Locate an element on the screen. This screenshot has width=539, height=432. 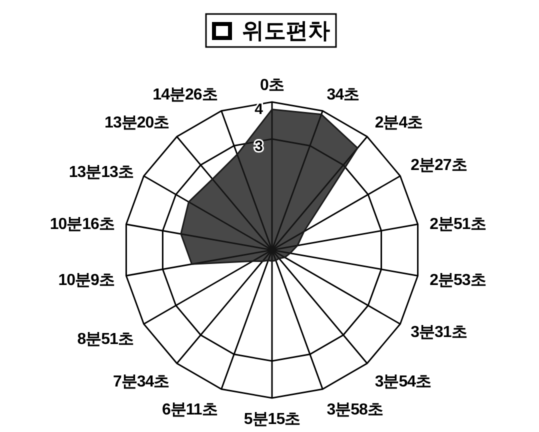
y-tick-label: 3 is located at coordinates (258, 146).